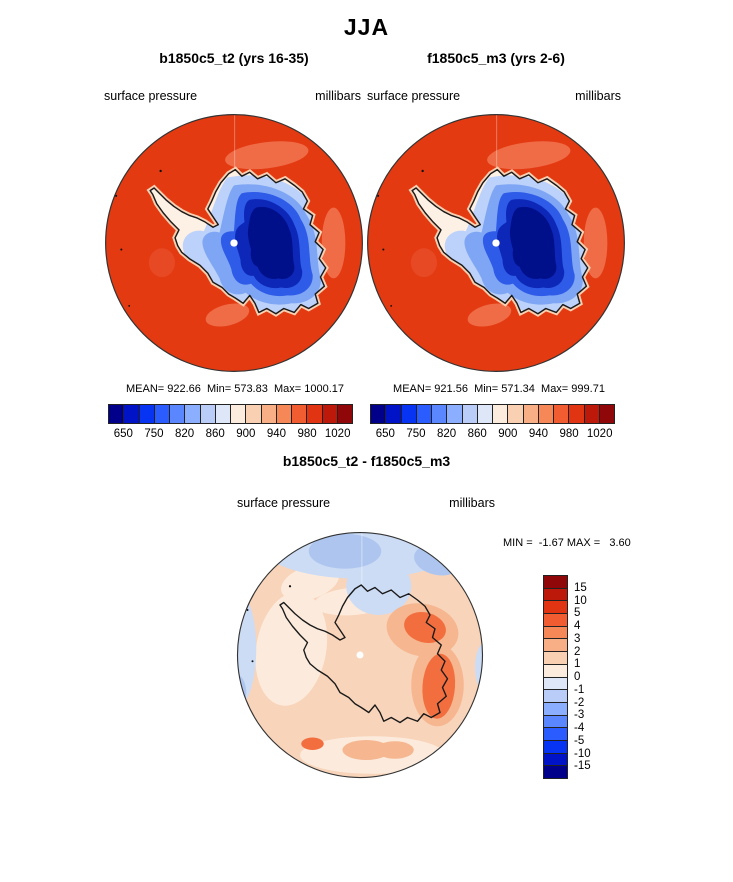 Image resolution: width=733 pixels, height=882 pixels. I want to click on stats-left: MEAN= 922.66 Min= 573.83 Max= 1000.17, so click(234, 389).